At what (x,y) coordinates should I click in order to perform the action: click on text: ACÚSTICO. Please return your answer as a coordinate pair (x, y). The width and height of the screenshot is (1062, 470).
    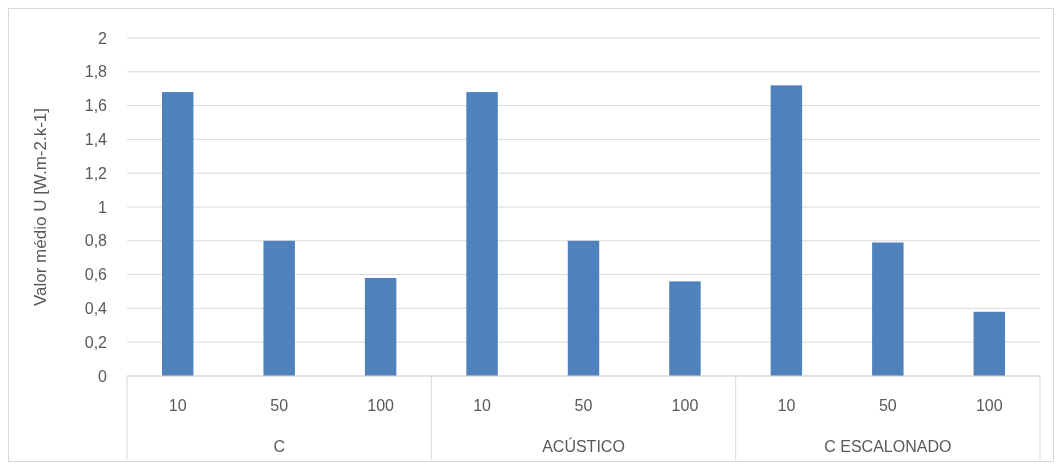
    Looking at the image, I should click on (583, 446).